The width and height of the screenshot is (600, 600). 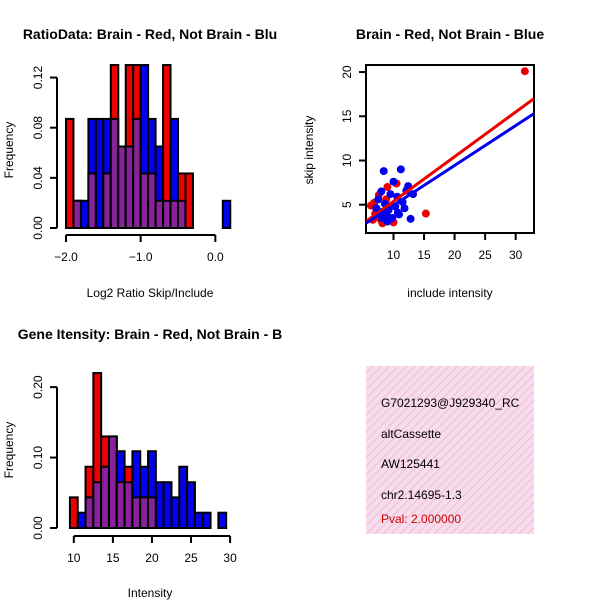 I want to click on ratio-x-tick-label: −2.0, so click(x=66, y=257).